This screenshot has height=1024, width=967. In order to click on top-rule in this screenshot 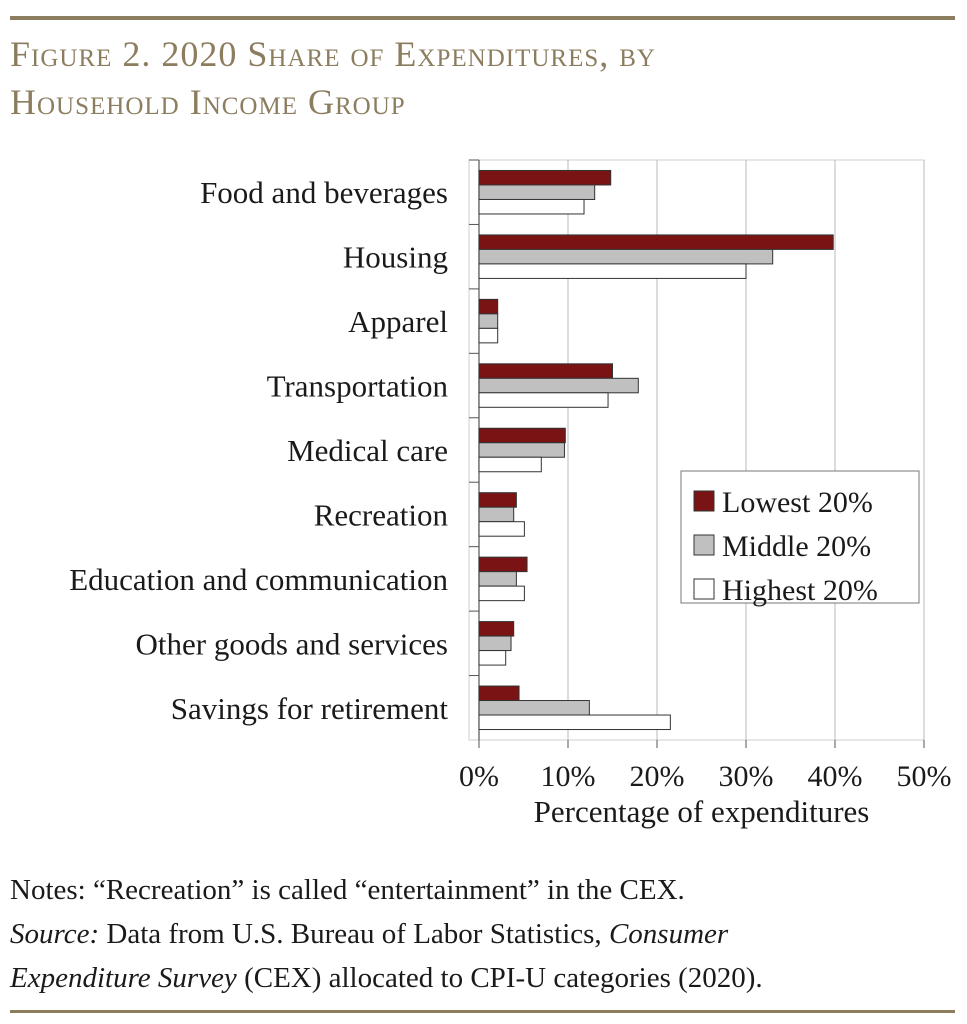, I will do `click(482, 18)`.